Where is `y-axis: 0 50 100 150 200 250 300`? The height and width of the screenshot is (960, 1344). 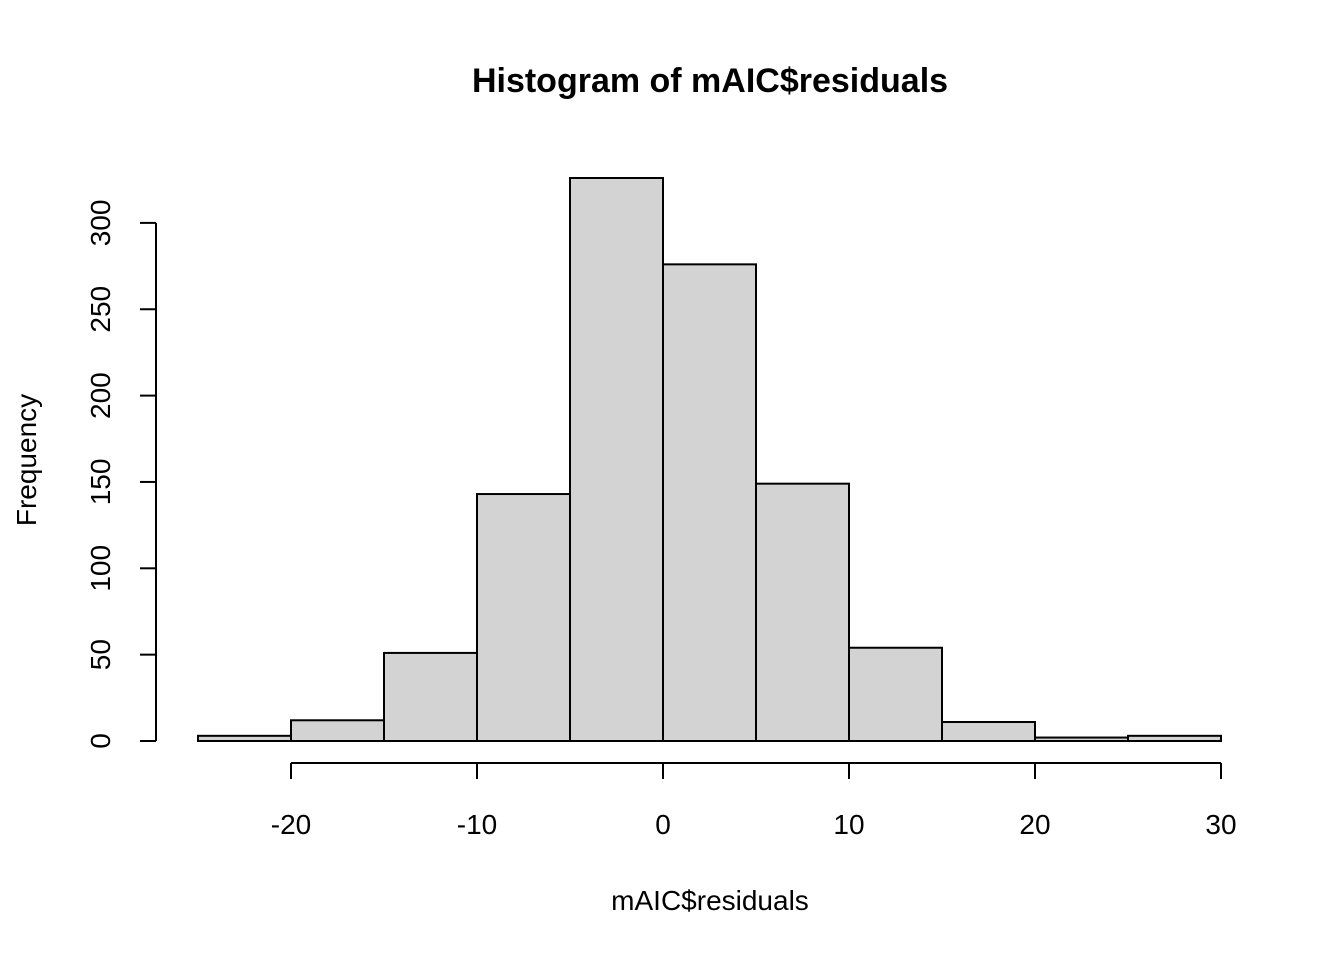 y-axis: 0 50 100 150 200 250 300 is located at coordinates (121, 474).